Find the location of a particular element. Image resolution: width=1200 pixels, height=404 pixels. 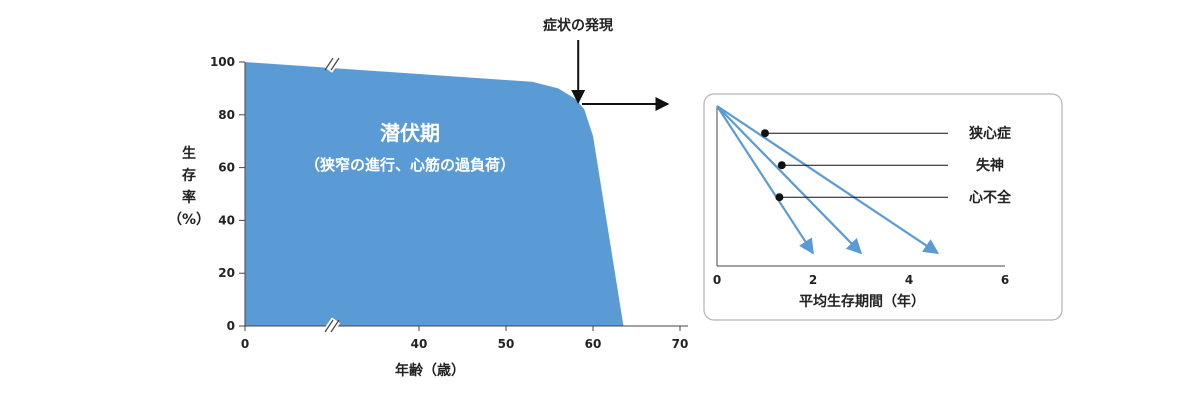

series-label: 心不全 is located at coordinates (990, 197).